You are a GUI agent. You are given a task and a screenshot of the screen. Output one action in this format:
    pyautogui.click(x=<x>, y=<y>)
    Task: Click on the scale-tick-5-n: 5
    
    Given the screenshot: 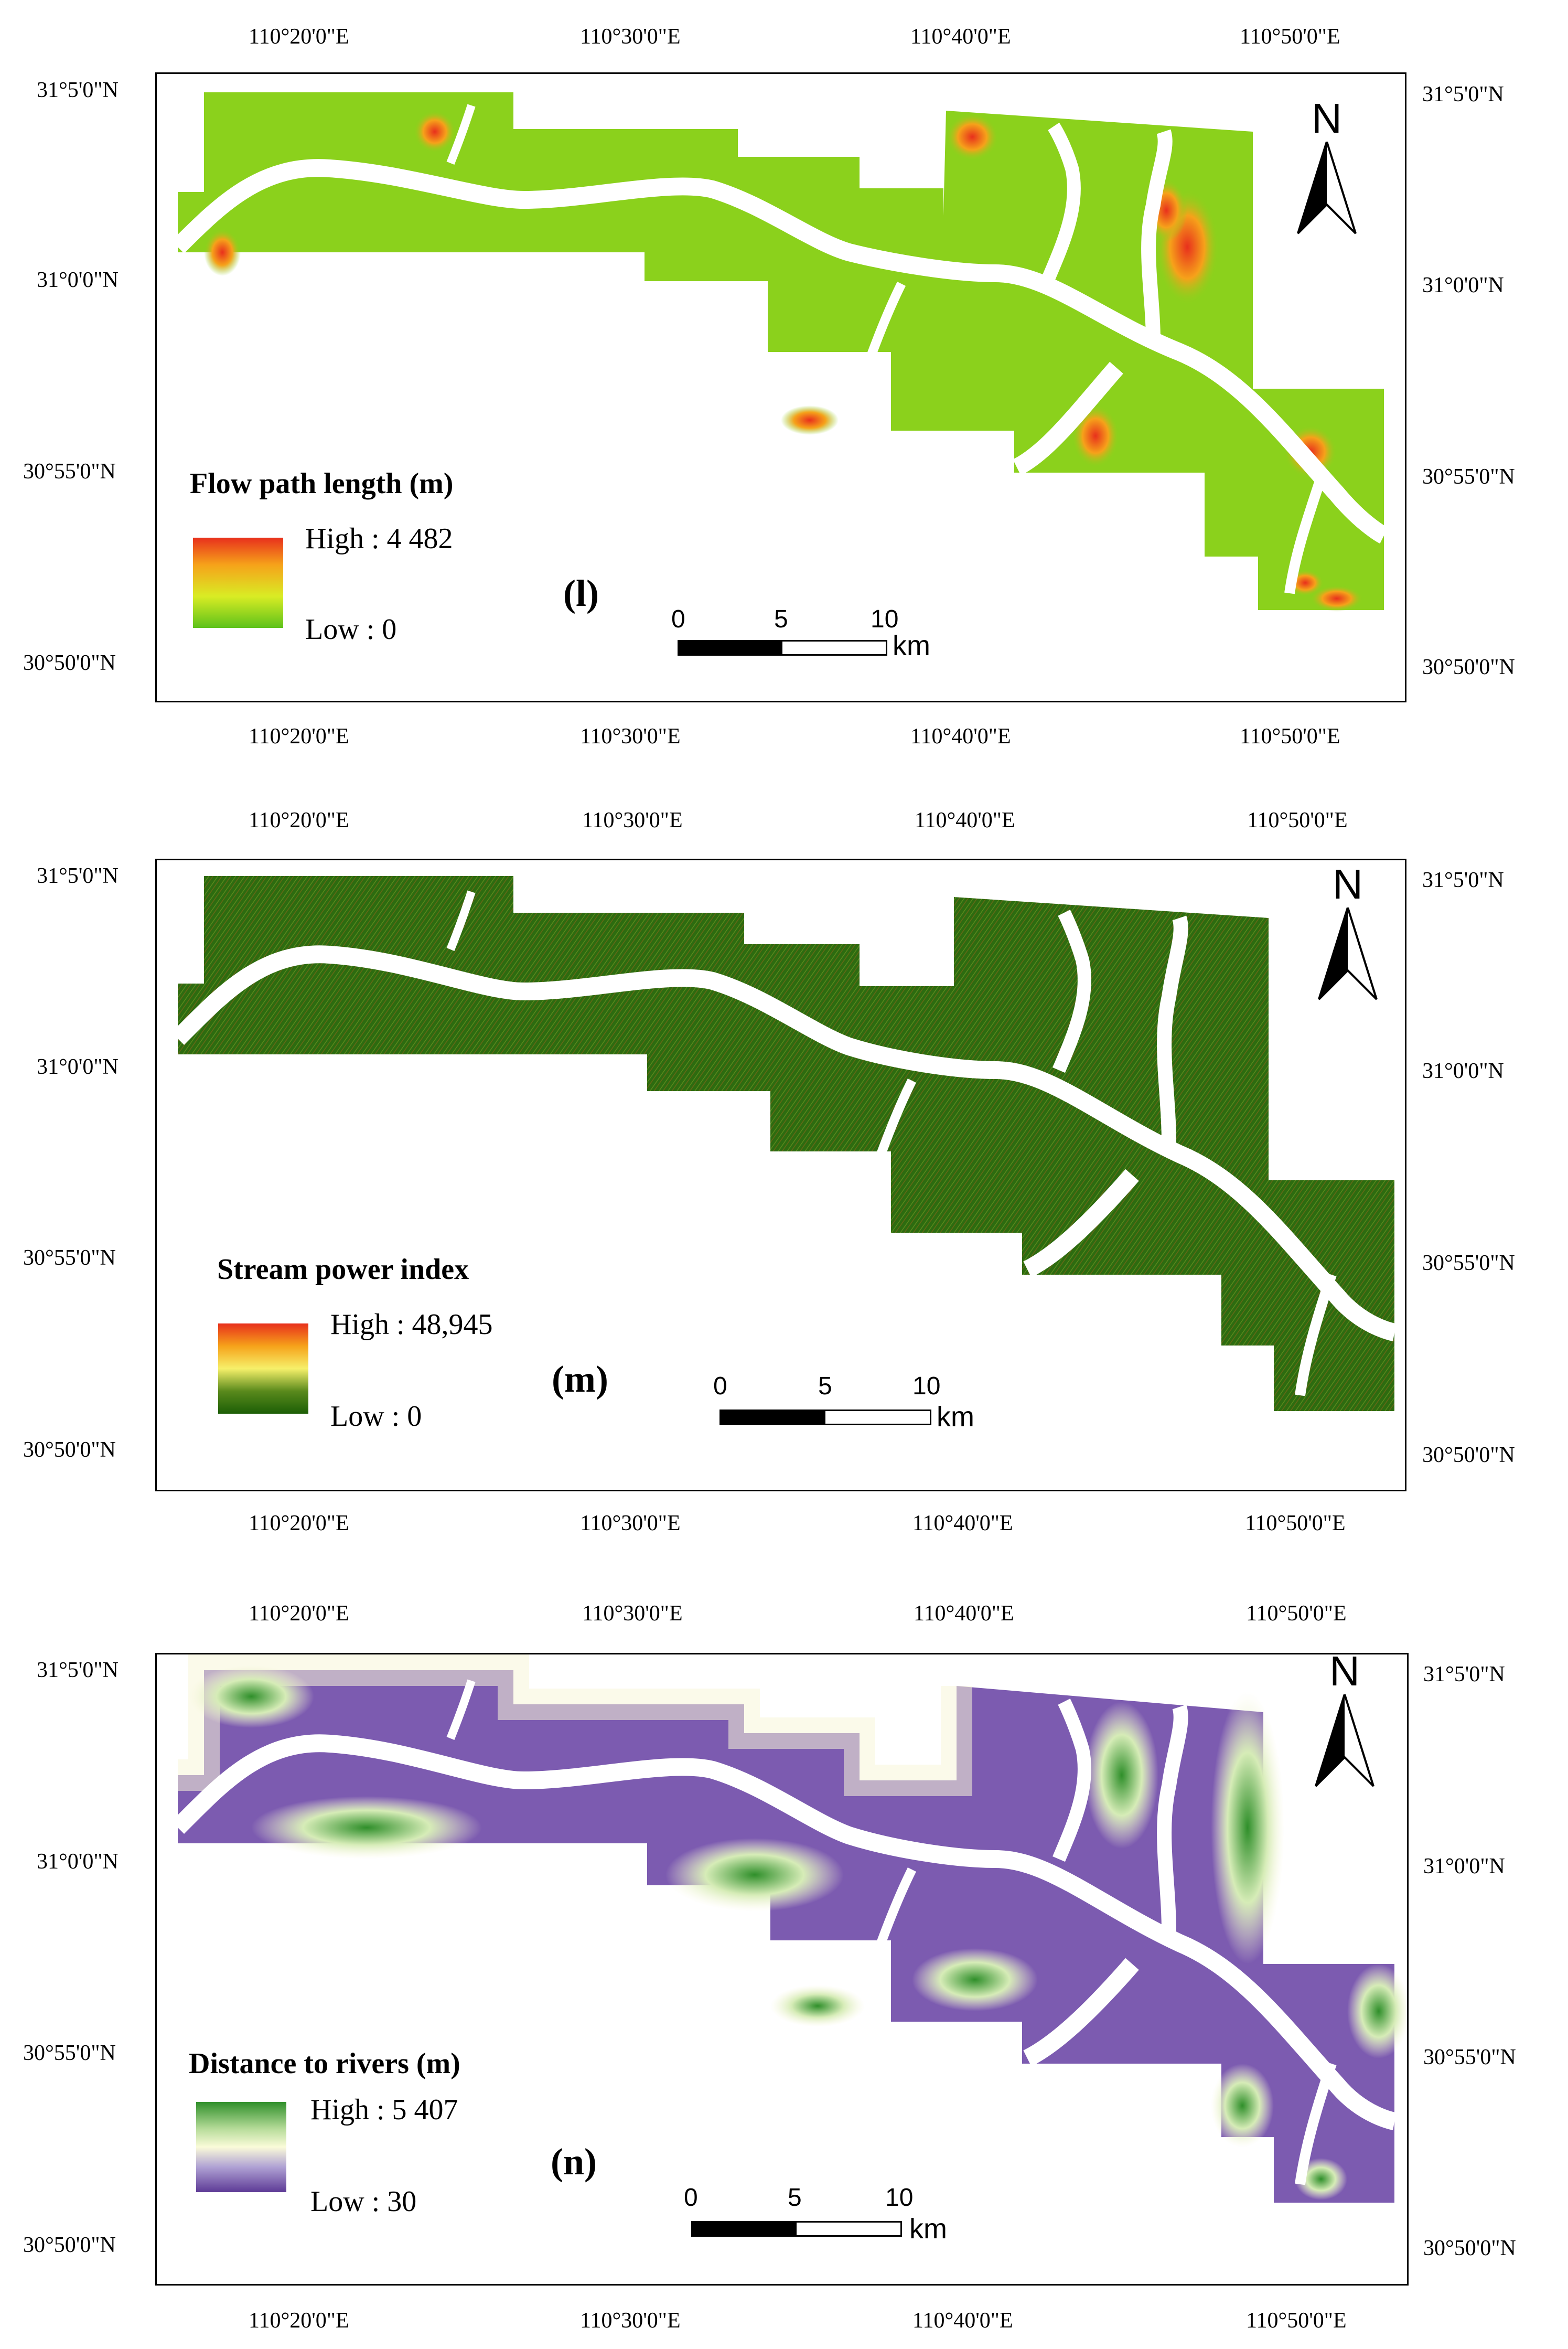 What is the action you would take?
    pyautogui.click(x=795, y=2198)
    